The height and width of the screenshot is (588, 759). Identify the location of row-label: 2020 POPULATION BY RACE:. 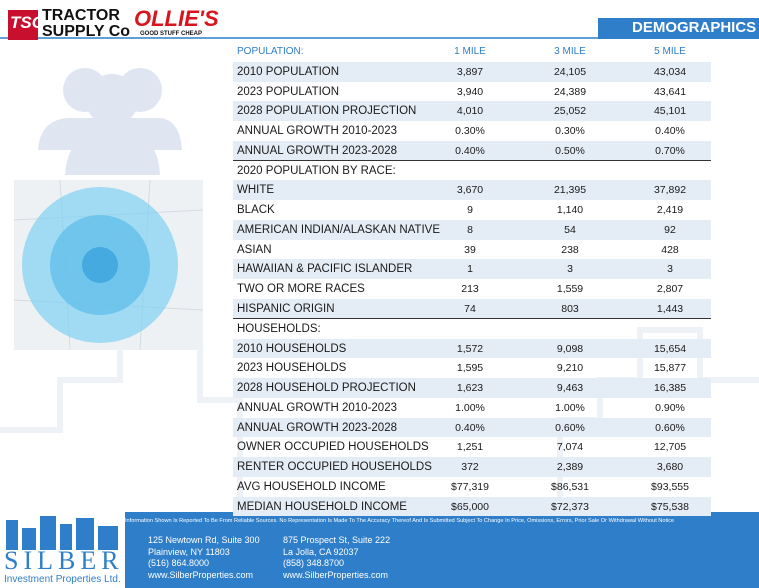
(316, 170).